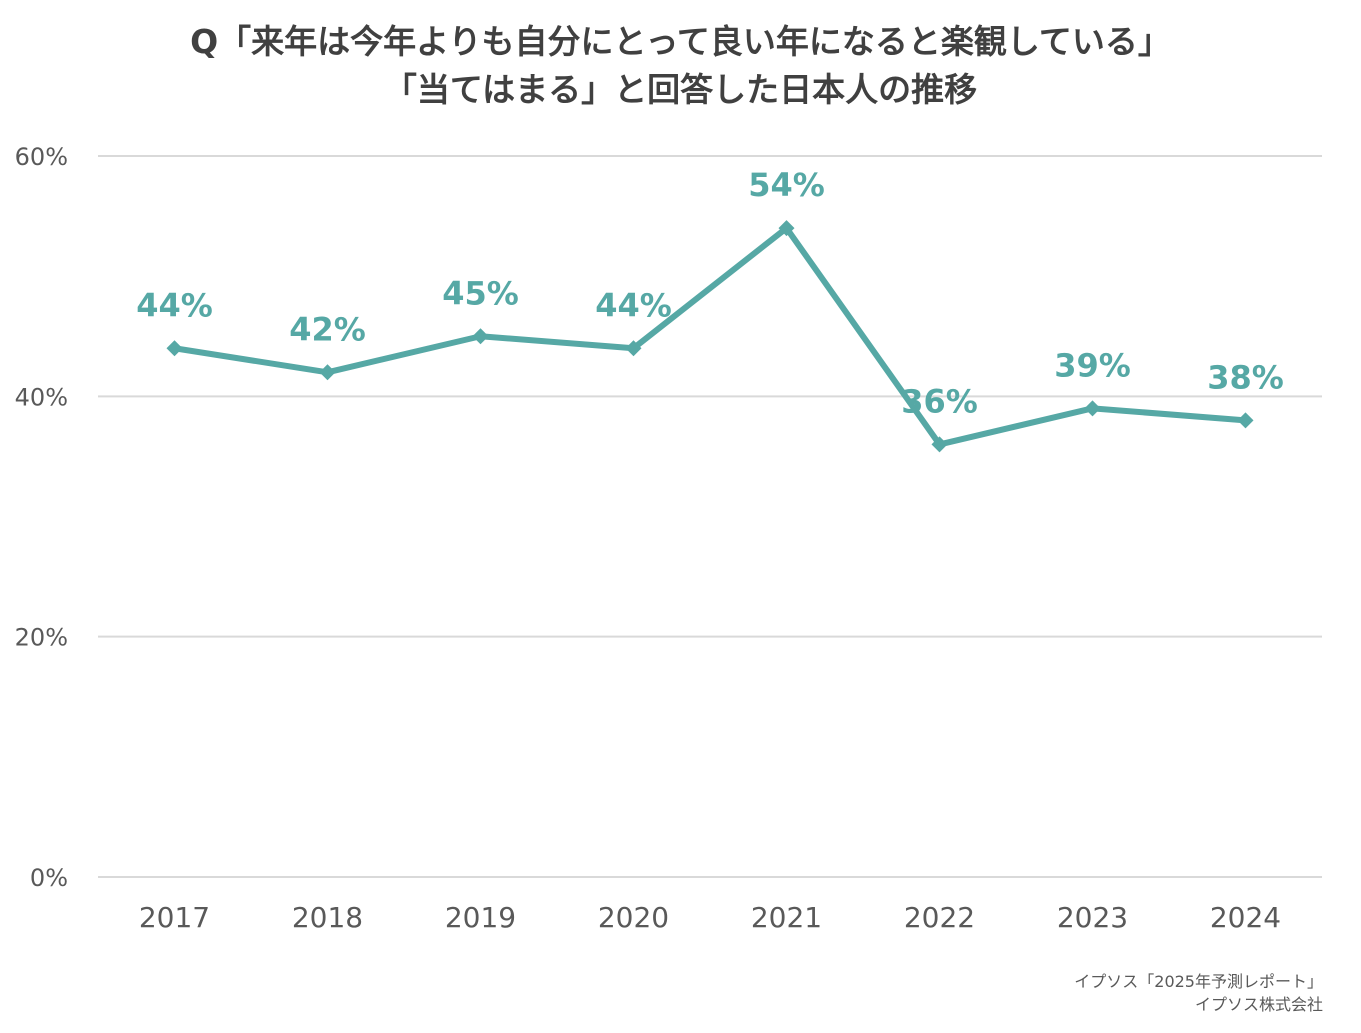 This screenshot has height=1033, width=1361. I want to click on chart-title-line-1: Q「来年は今年よりも自分にとって良い年になると楽観している」, so click(680, 41).